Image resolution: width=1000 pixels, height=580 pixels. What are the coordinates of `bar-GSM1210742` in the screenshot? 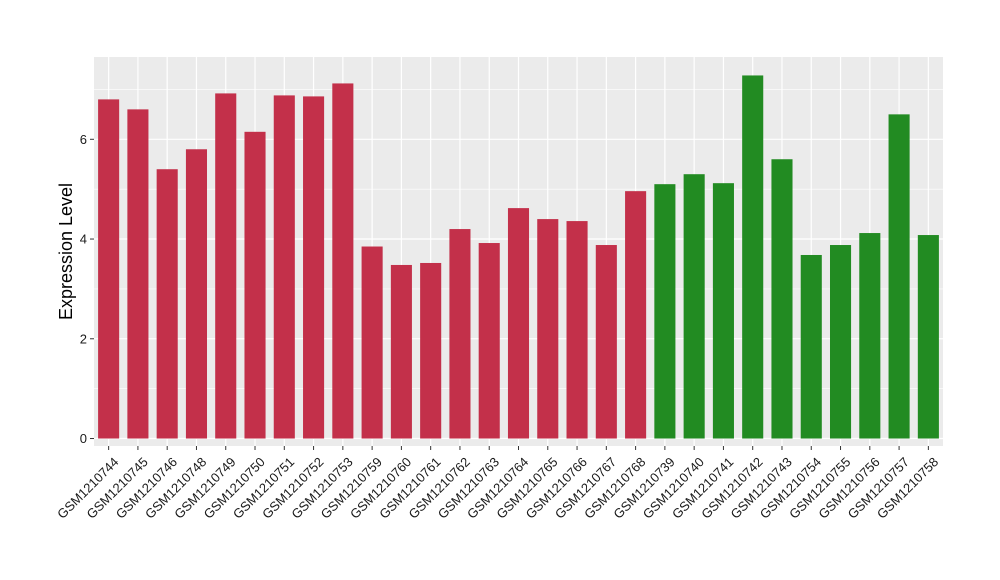 It's located at (753, 257).